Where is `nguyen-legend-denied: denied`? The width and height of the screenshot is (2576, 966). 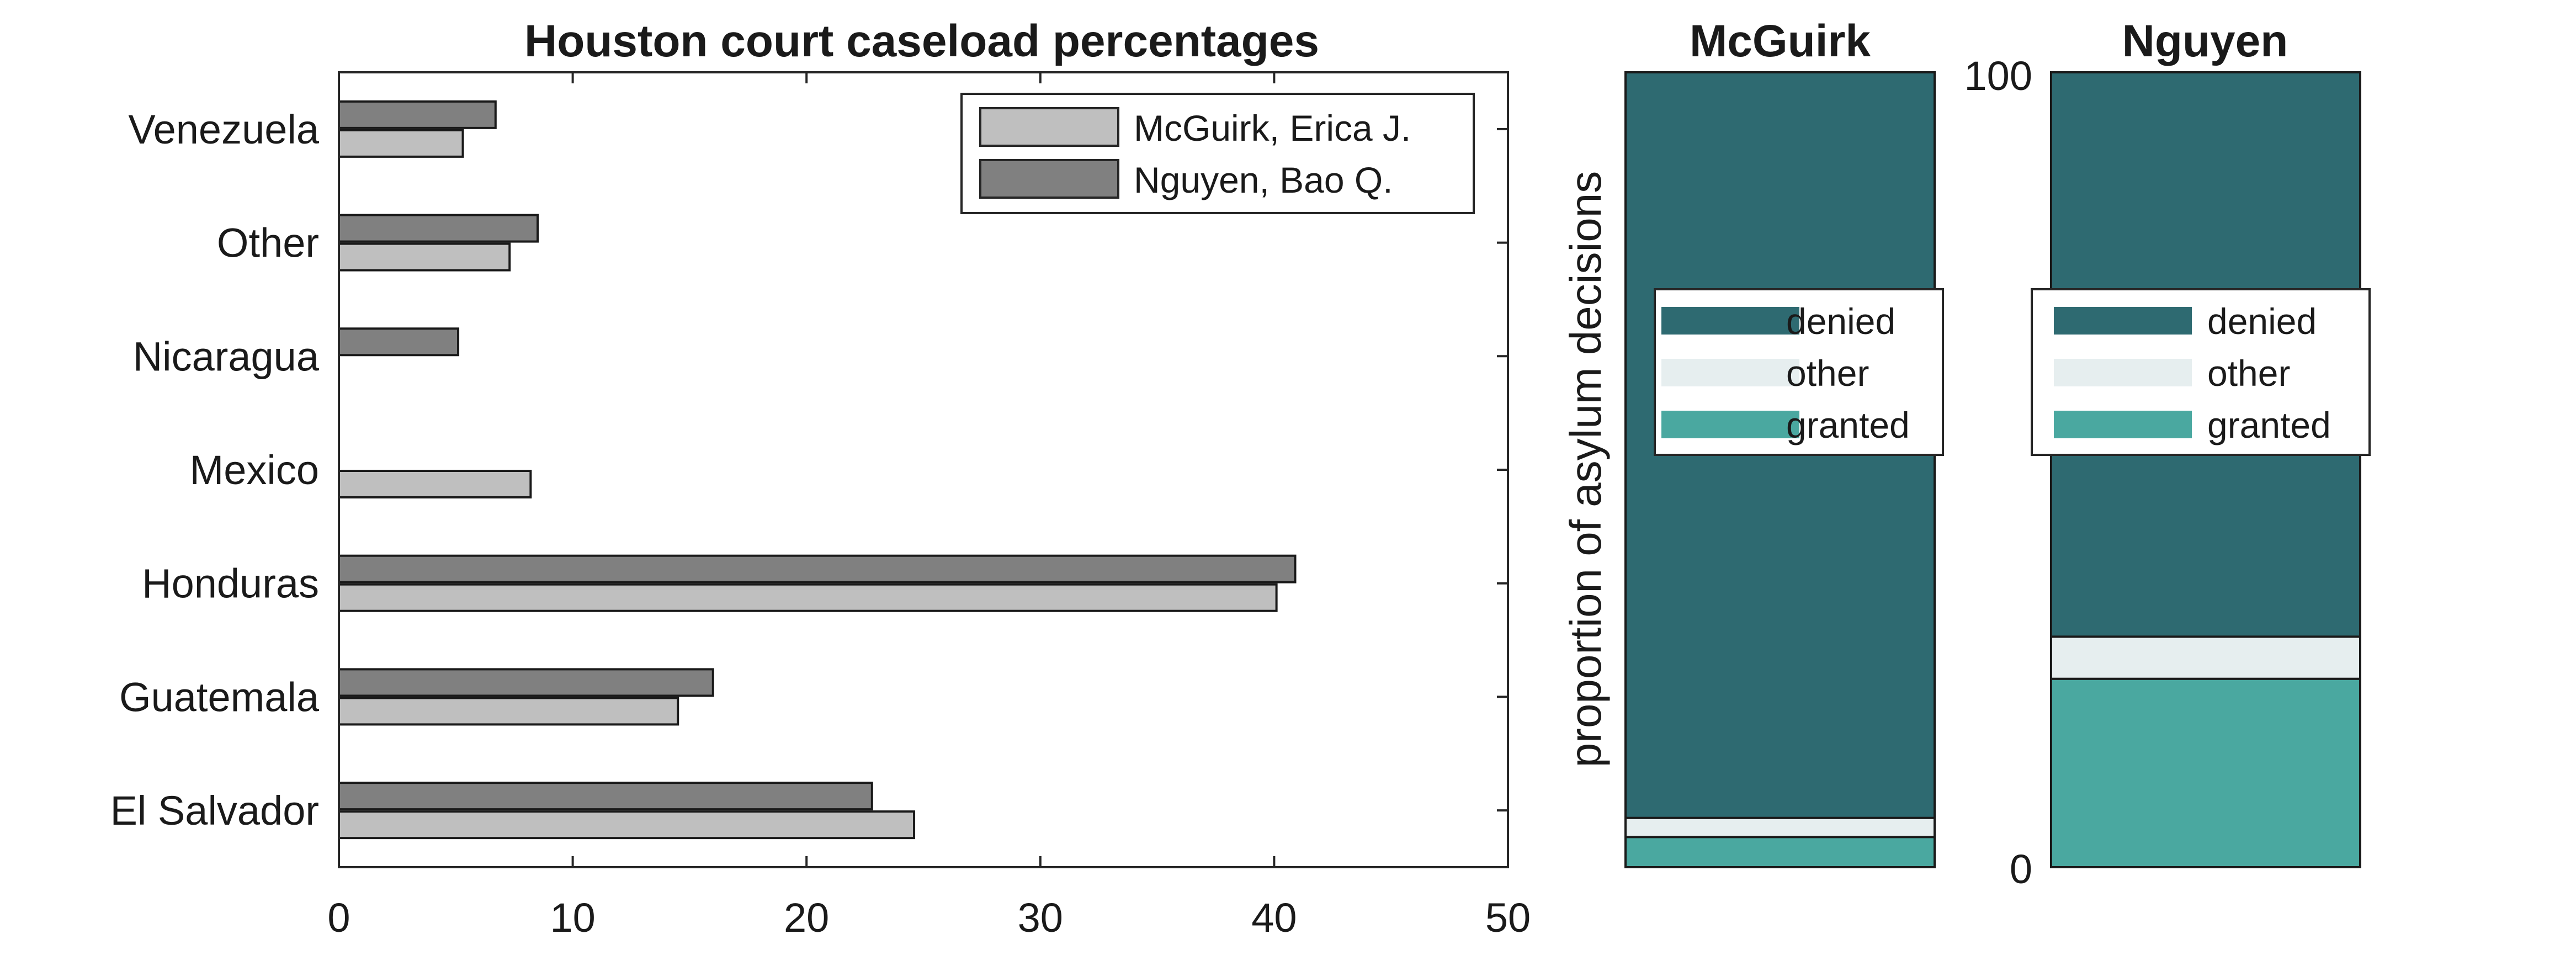
nguyen-legend-denied: denied is located at coordinates (2262, 322).